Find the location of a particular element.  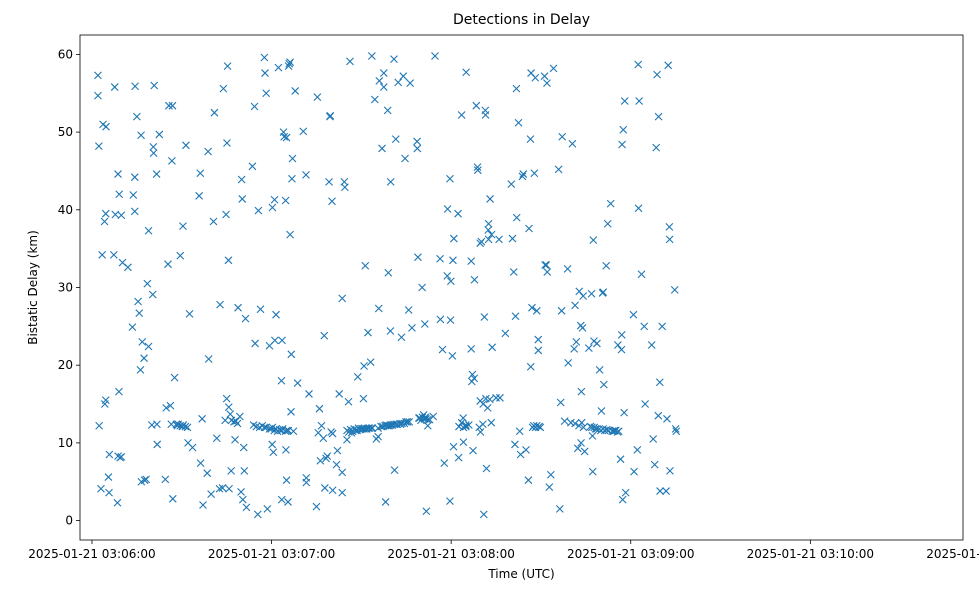

y-tick-label: 20 is located at coordinates (65, 365).